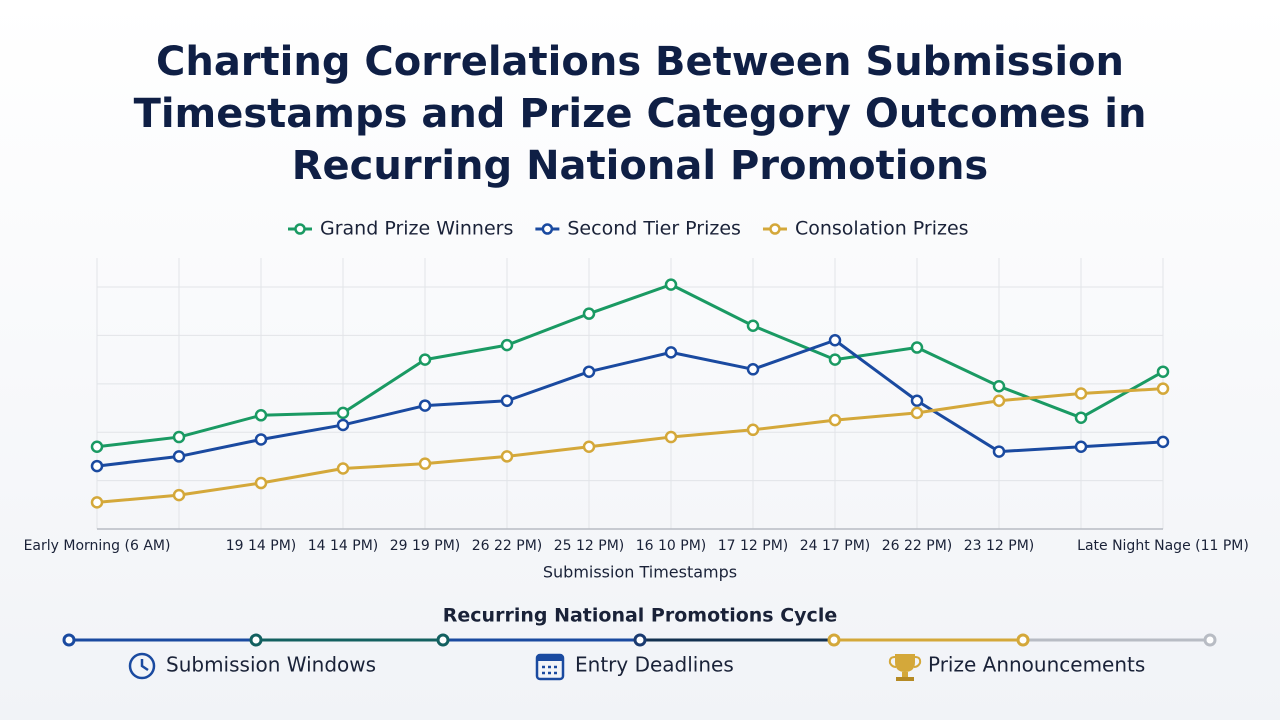 The height and width of the screenshot is (720, 1280). I want to click on x-tick-label: 25 12 PM), so click(589, 546).